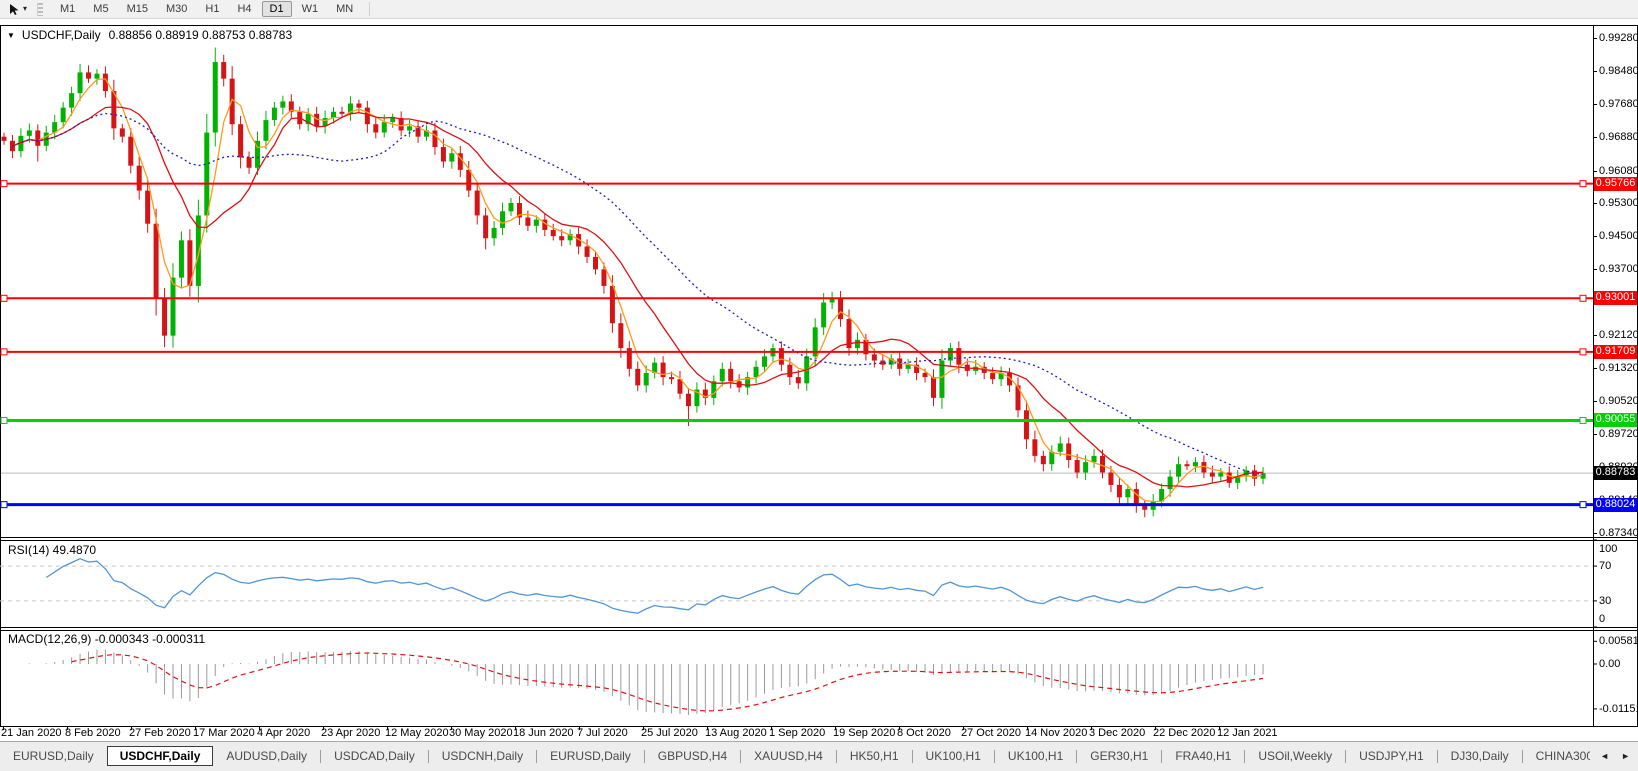 This screenshot has width=1638, height=771. What do you see at coordinates (101, 9) in the screenshot?
I see `timeframe-button-m5: M5` at bounding box center [101, 9].